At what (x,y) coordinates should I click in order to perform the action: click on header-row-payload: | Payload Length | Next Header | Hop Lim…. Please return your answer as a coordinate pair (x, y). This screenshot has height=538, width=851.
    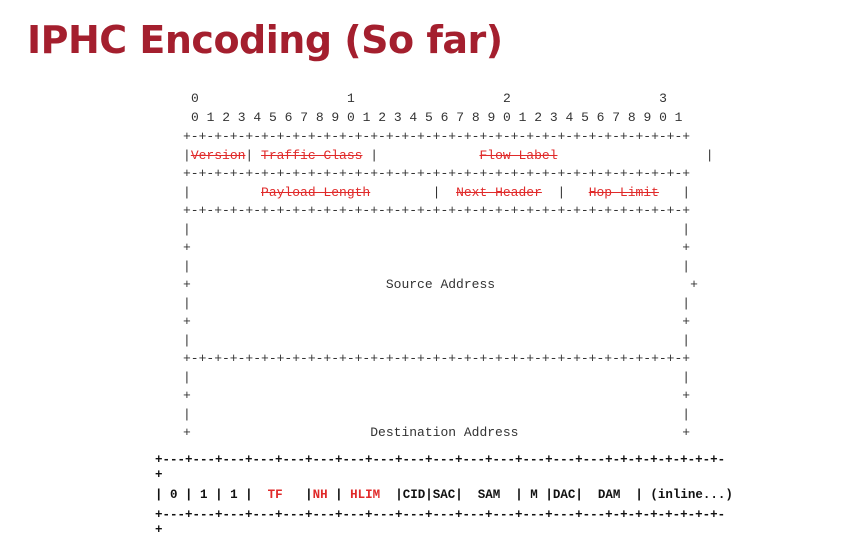
    Looking at the image, I should click on (437, 192).